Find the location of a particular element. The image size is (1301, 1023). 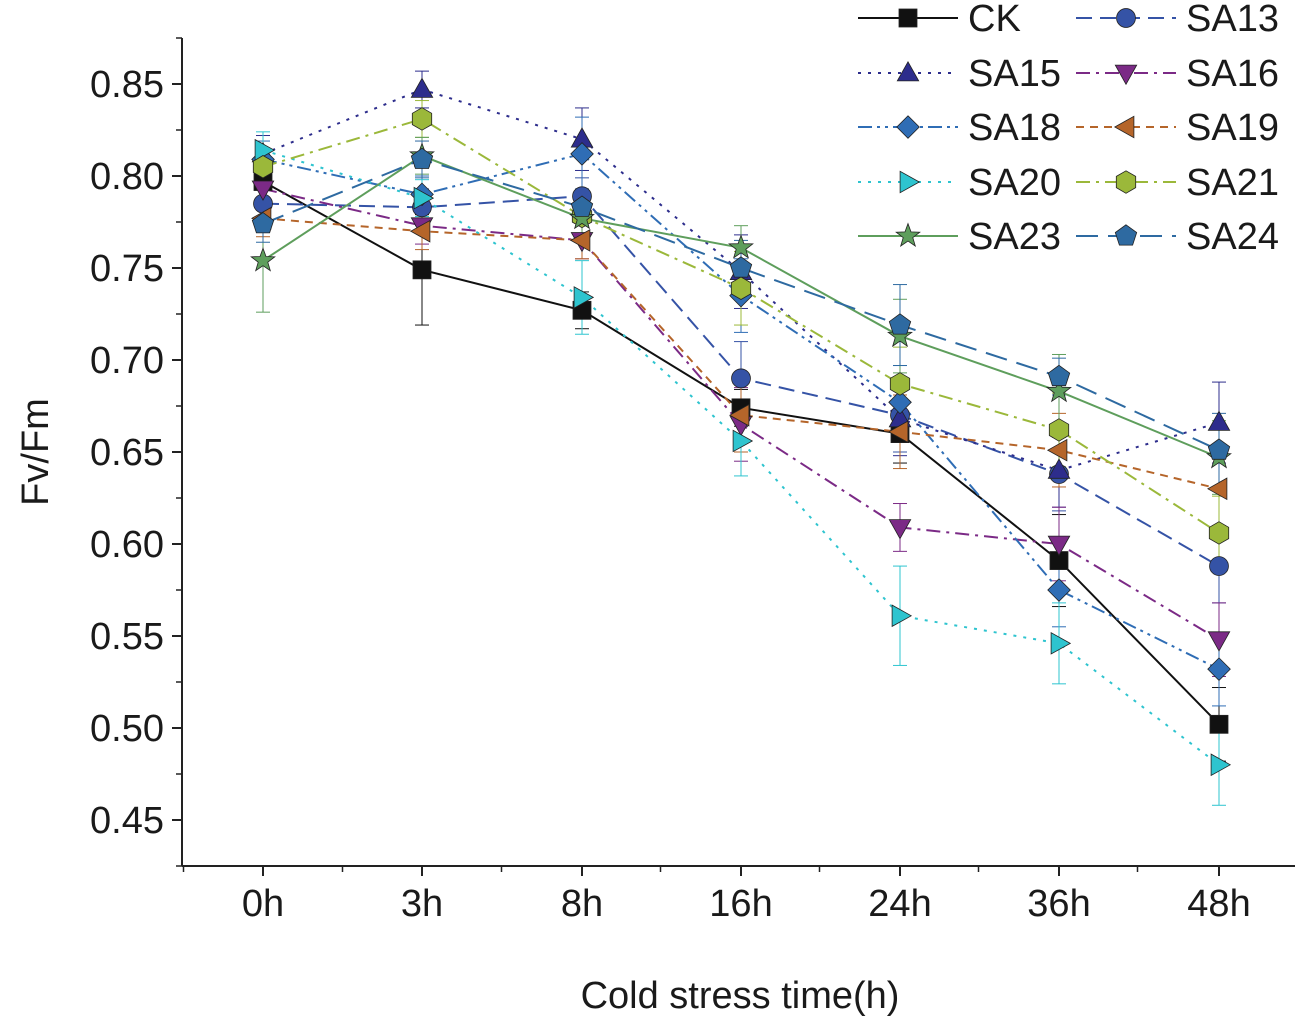

point-sa19-16h is located at coordinates (739, 415).